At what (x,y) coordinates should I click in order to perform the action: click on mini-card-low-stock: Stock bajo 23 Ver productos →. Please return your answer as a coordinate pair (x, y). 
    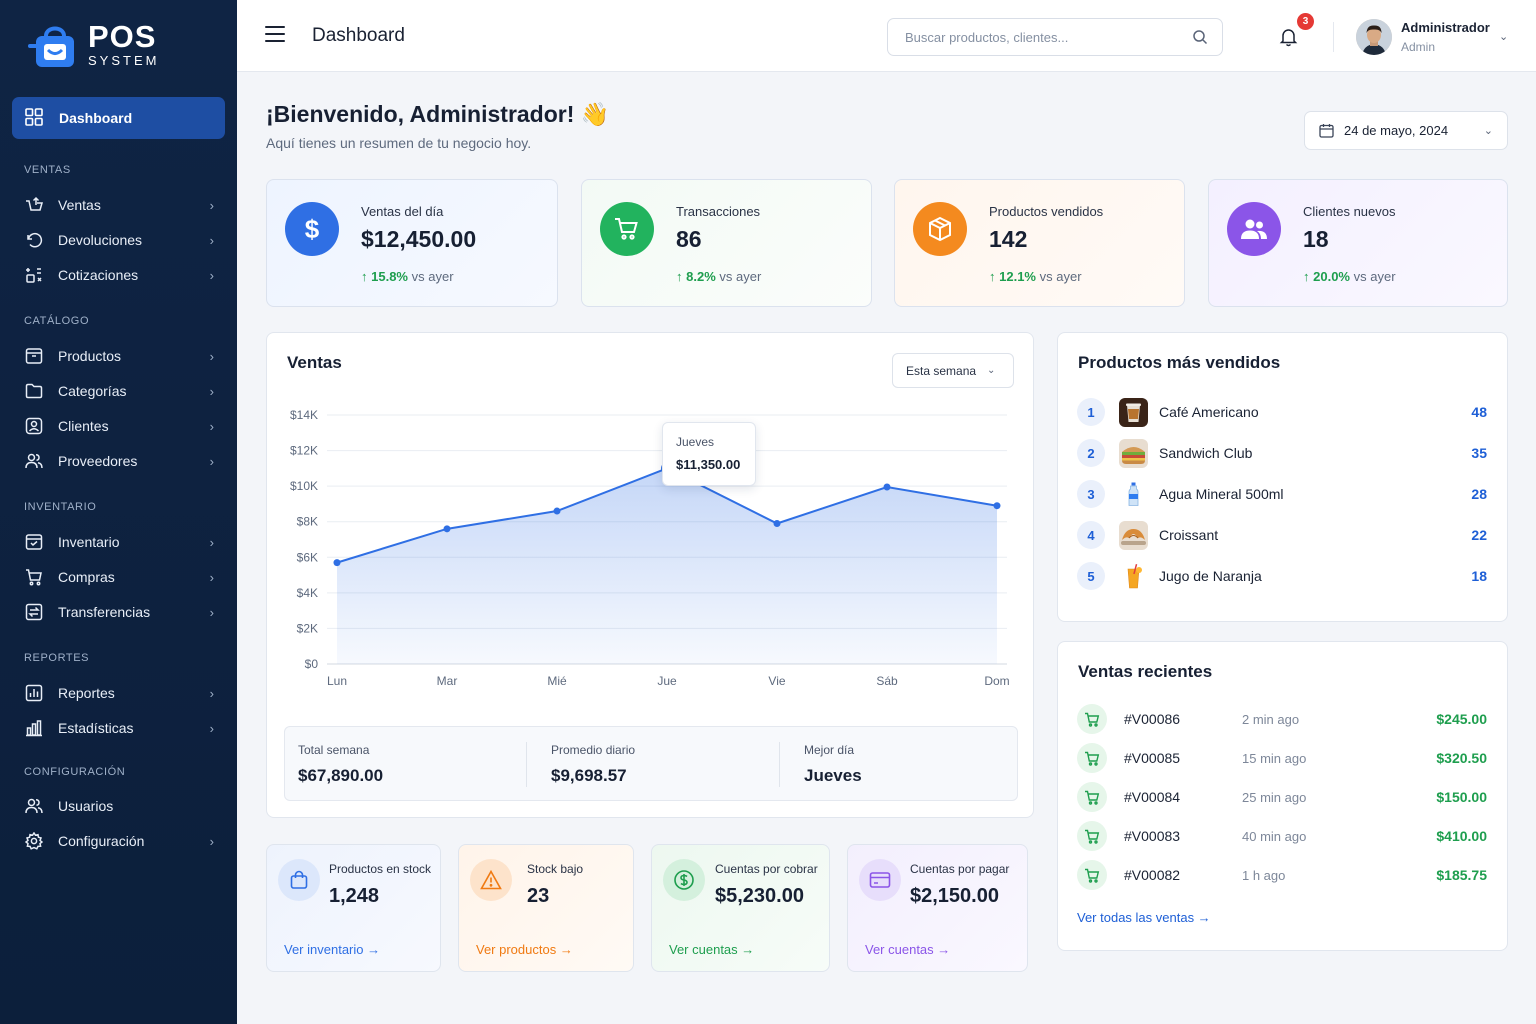
    Looking at the image, I should click on (546, 908).